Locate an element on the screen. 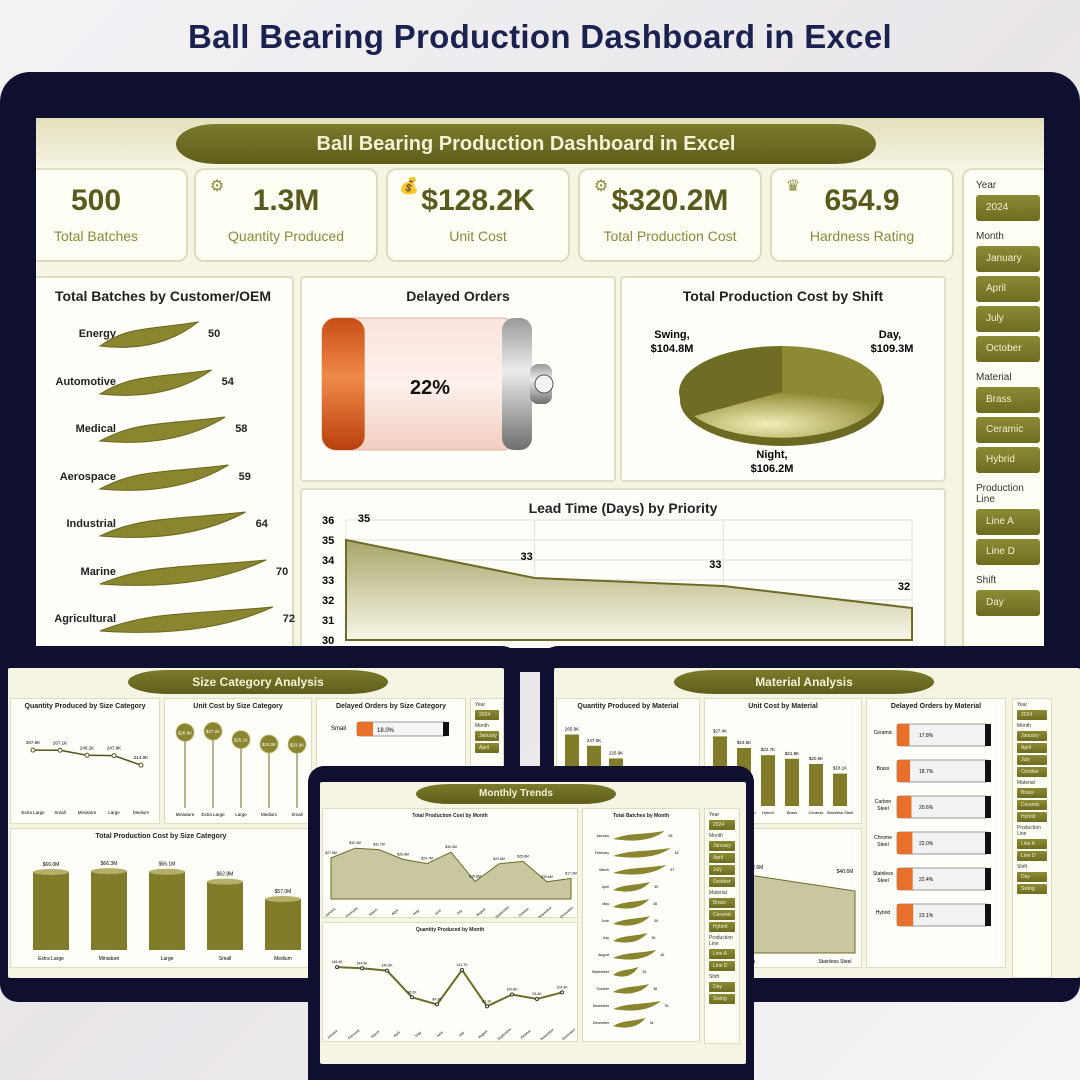 The image size is (1080, 1080). unit-label: $24.0K is located at coordinates (269, 744).